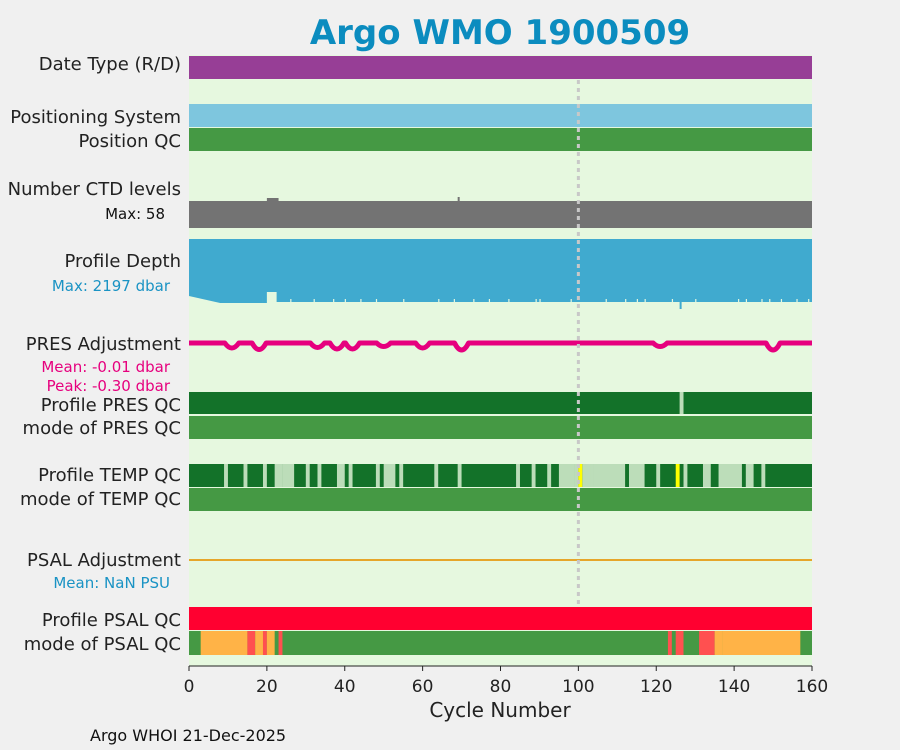 The height and width of the screenshot is (750, 900). Describe the element at coordinates (135, 214) in the screenshot. I see `label-ctd-max: Max: 58` at that location.